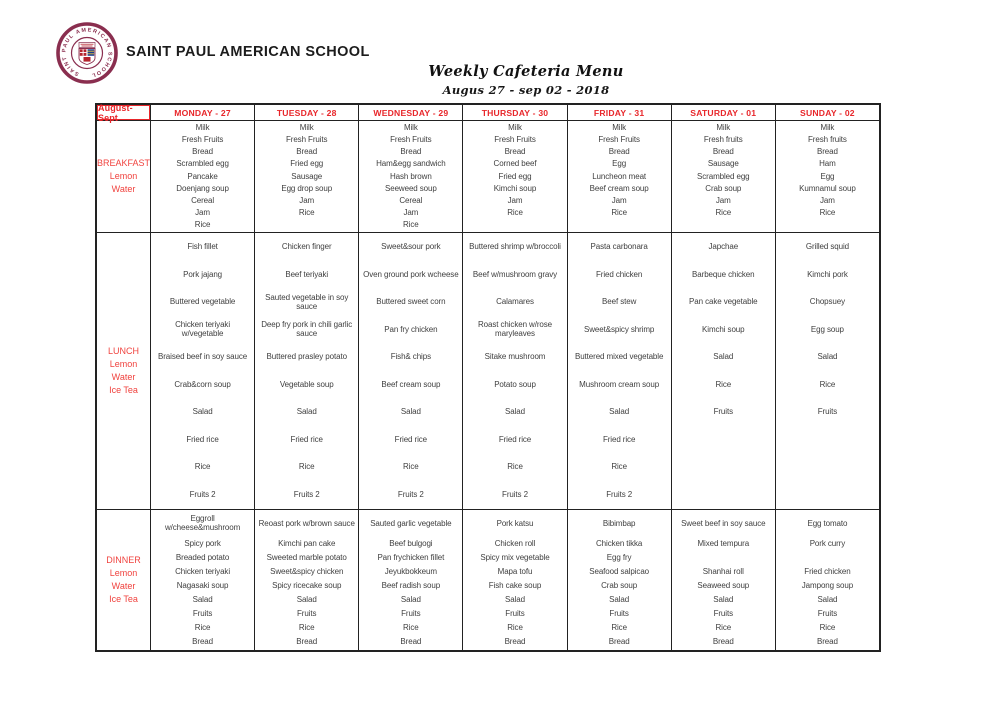 The width and height of the screenshot is (1000, 707). Describe the element at coordinates (723, 139) in the screenshot. I see `menu-item: Fresh fruits` at that location.